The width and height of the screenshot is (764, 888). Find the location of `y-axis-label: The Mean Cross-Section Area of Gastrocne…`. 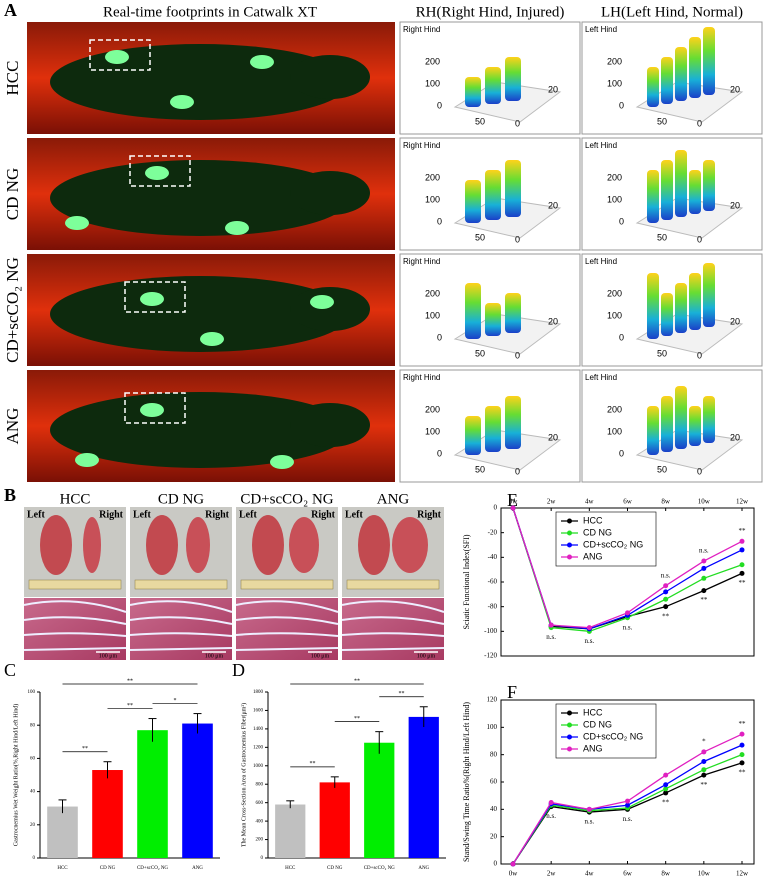

y-axis-label: The Mean Cross-Section Area of Gastrocne… is located at coordinates (243, 775).